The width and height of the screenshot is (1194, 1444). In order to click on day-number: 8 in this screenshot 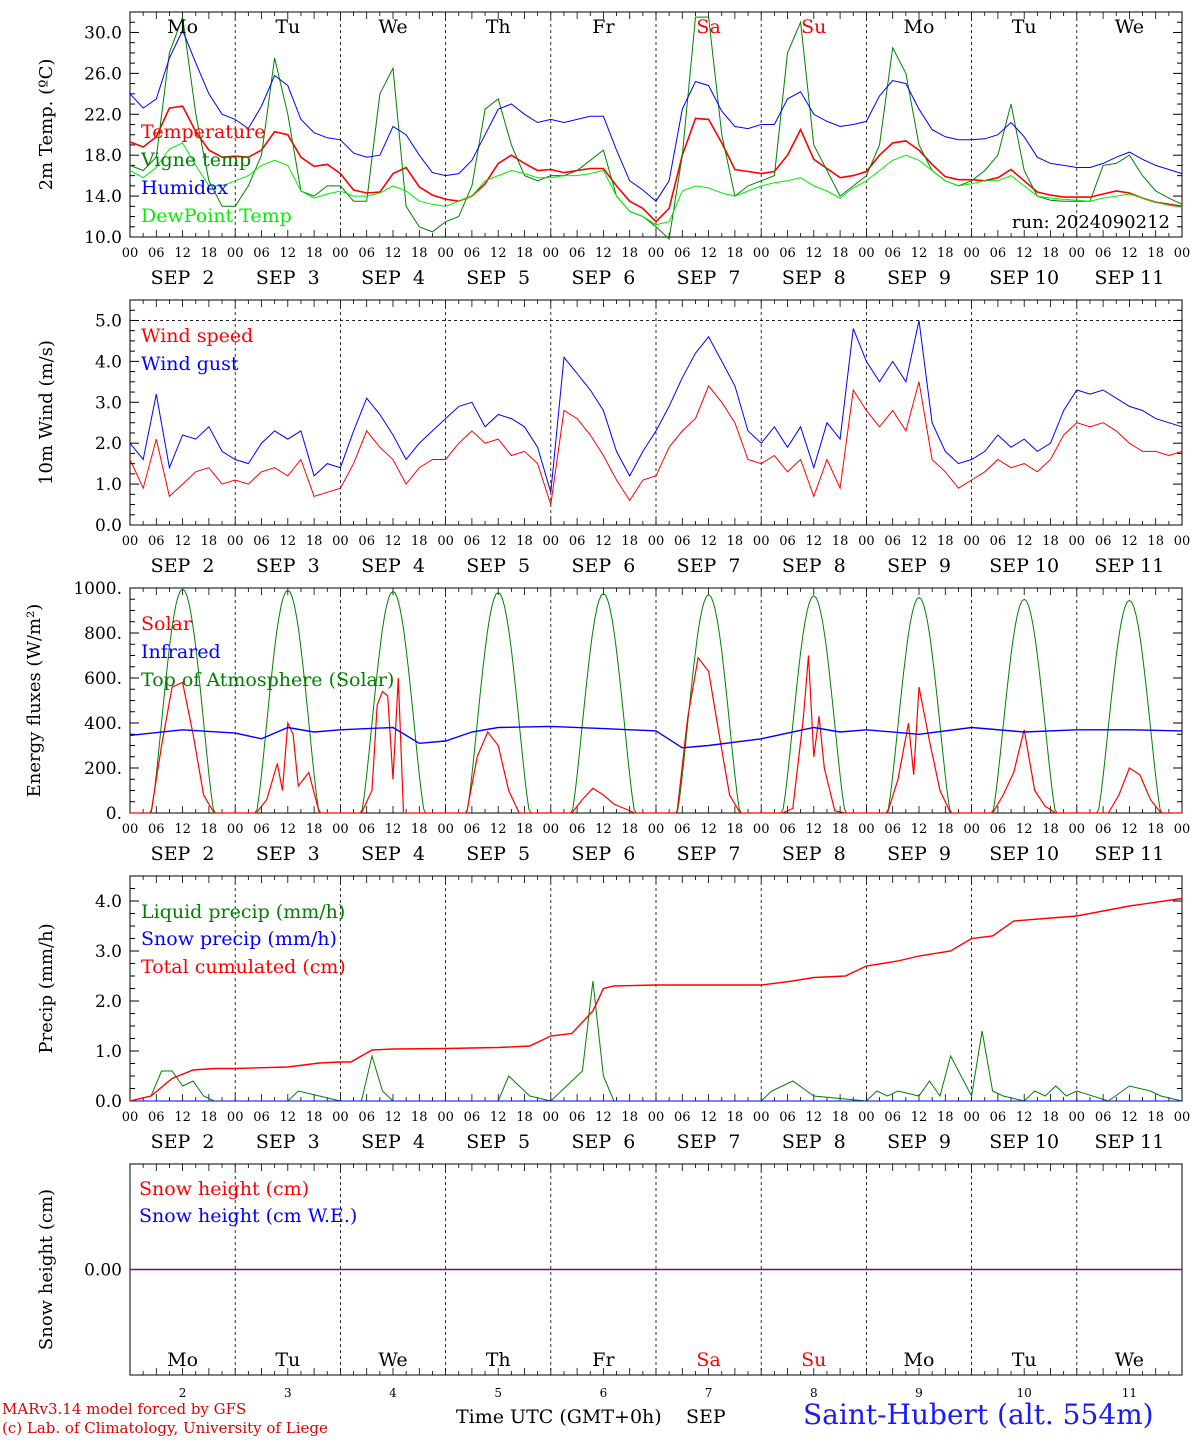, I will do `click(814, 1393)`.